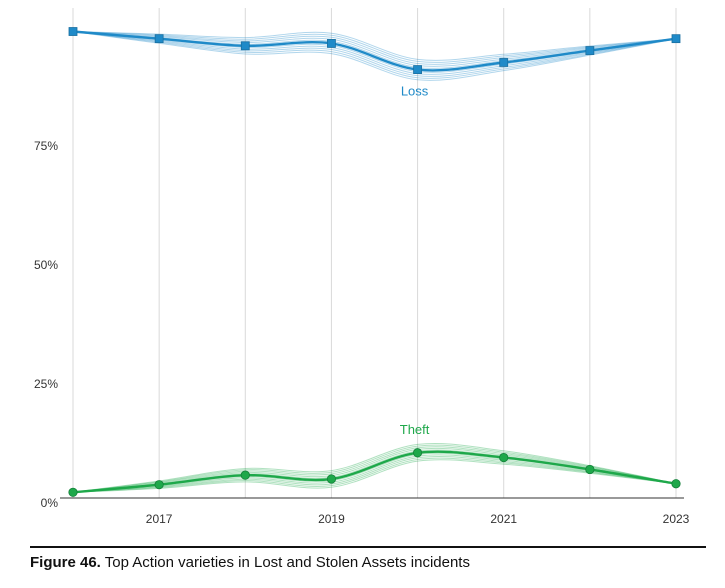 The height and width of the screenshot is (588, 725). I want to click on series-labels: Loss Theft, so click(415, 260).